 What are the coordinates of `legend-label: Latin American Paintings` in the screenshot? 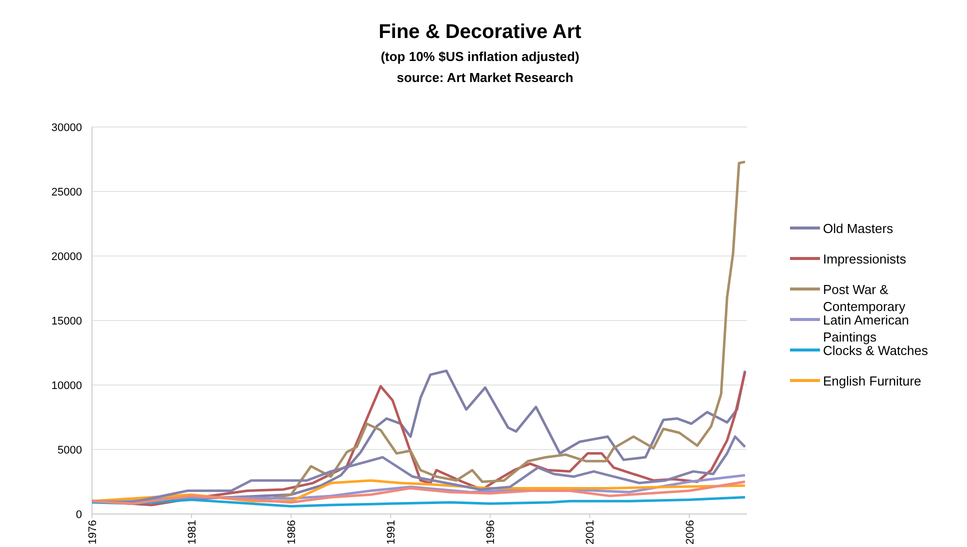 It's located at (866, 328).